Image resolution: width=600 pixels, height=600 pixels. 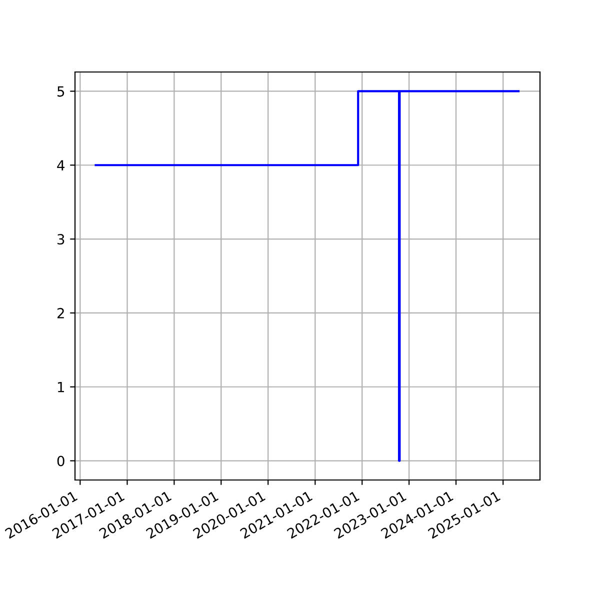 I want to click on y-tick-label: 5, so click(x=61, y=91).